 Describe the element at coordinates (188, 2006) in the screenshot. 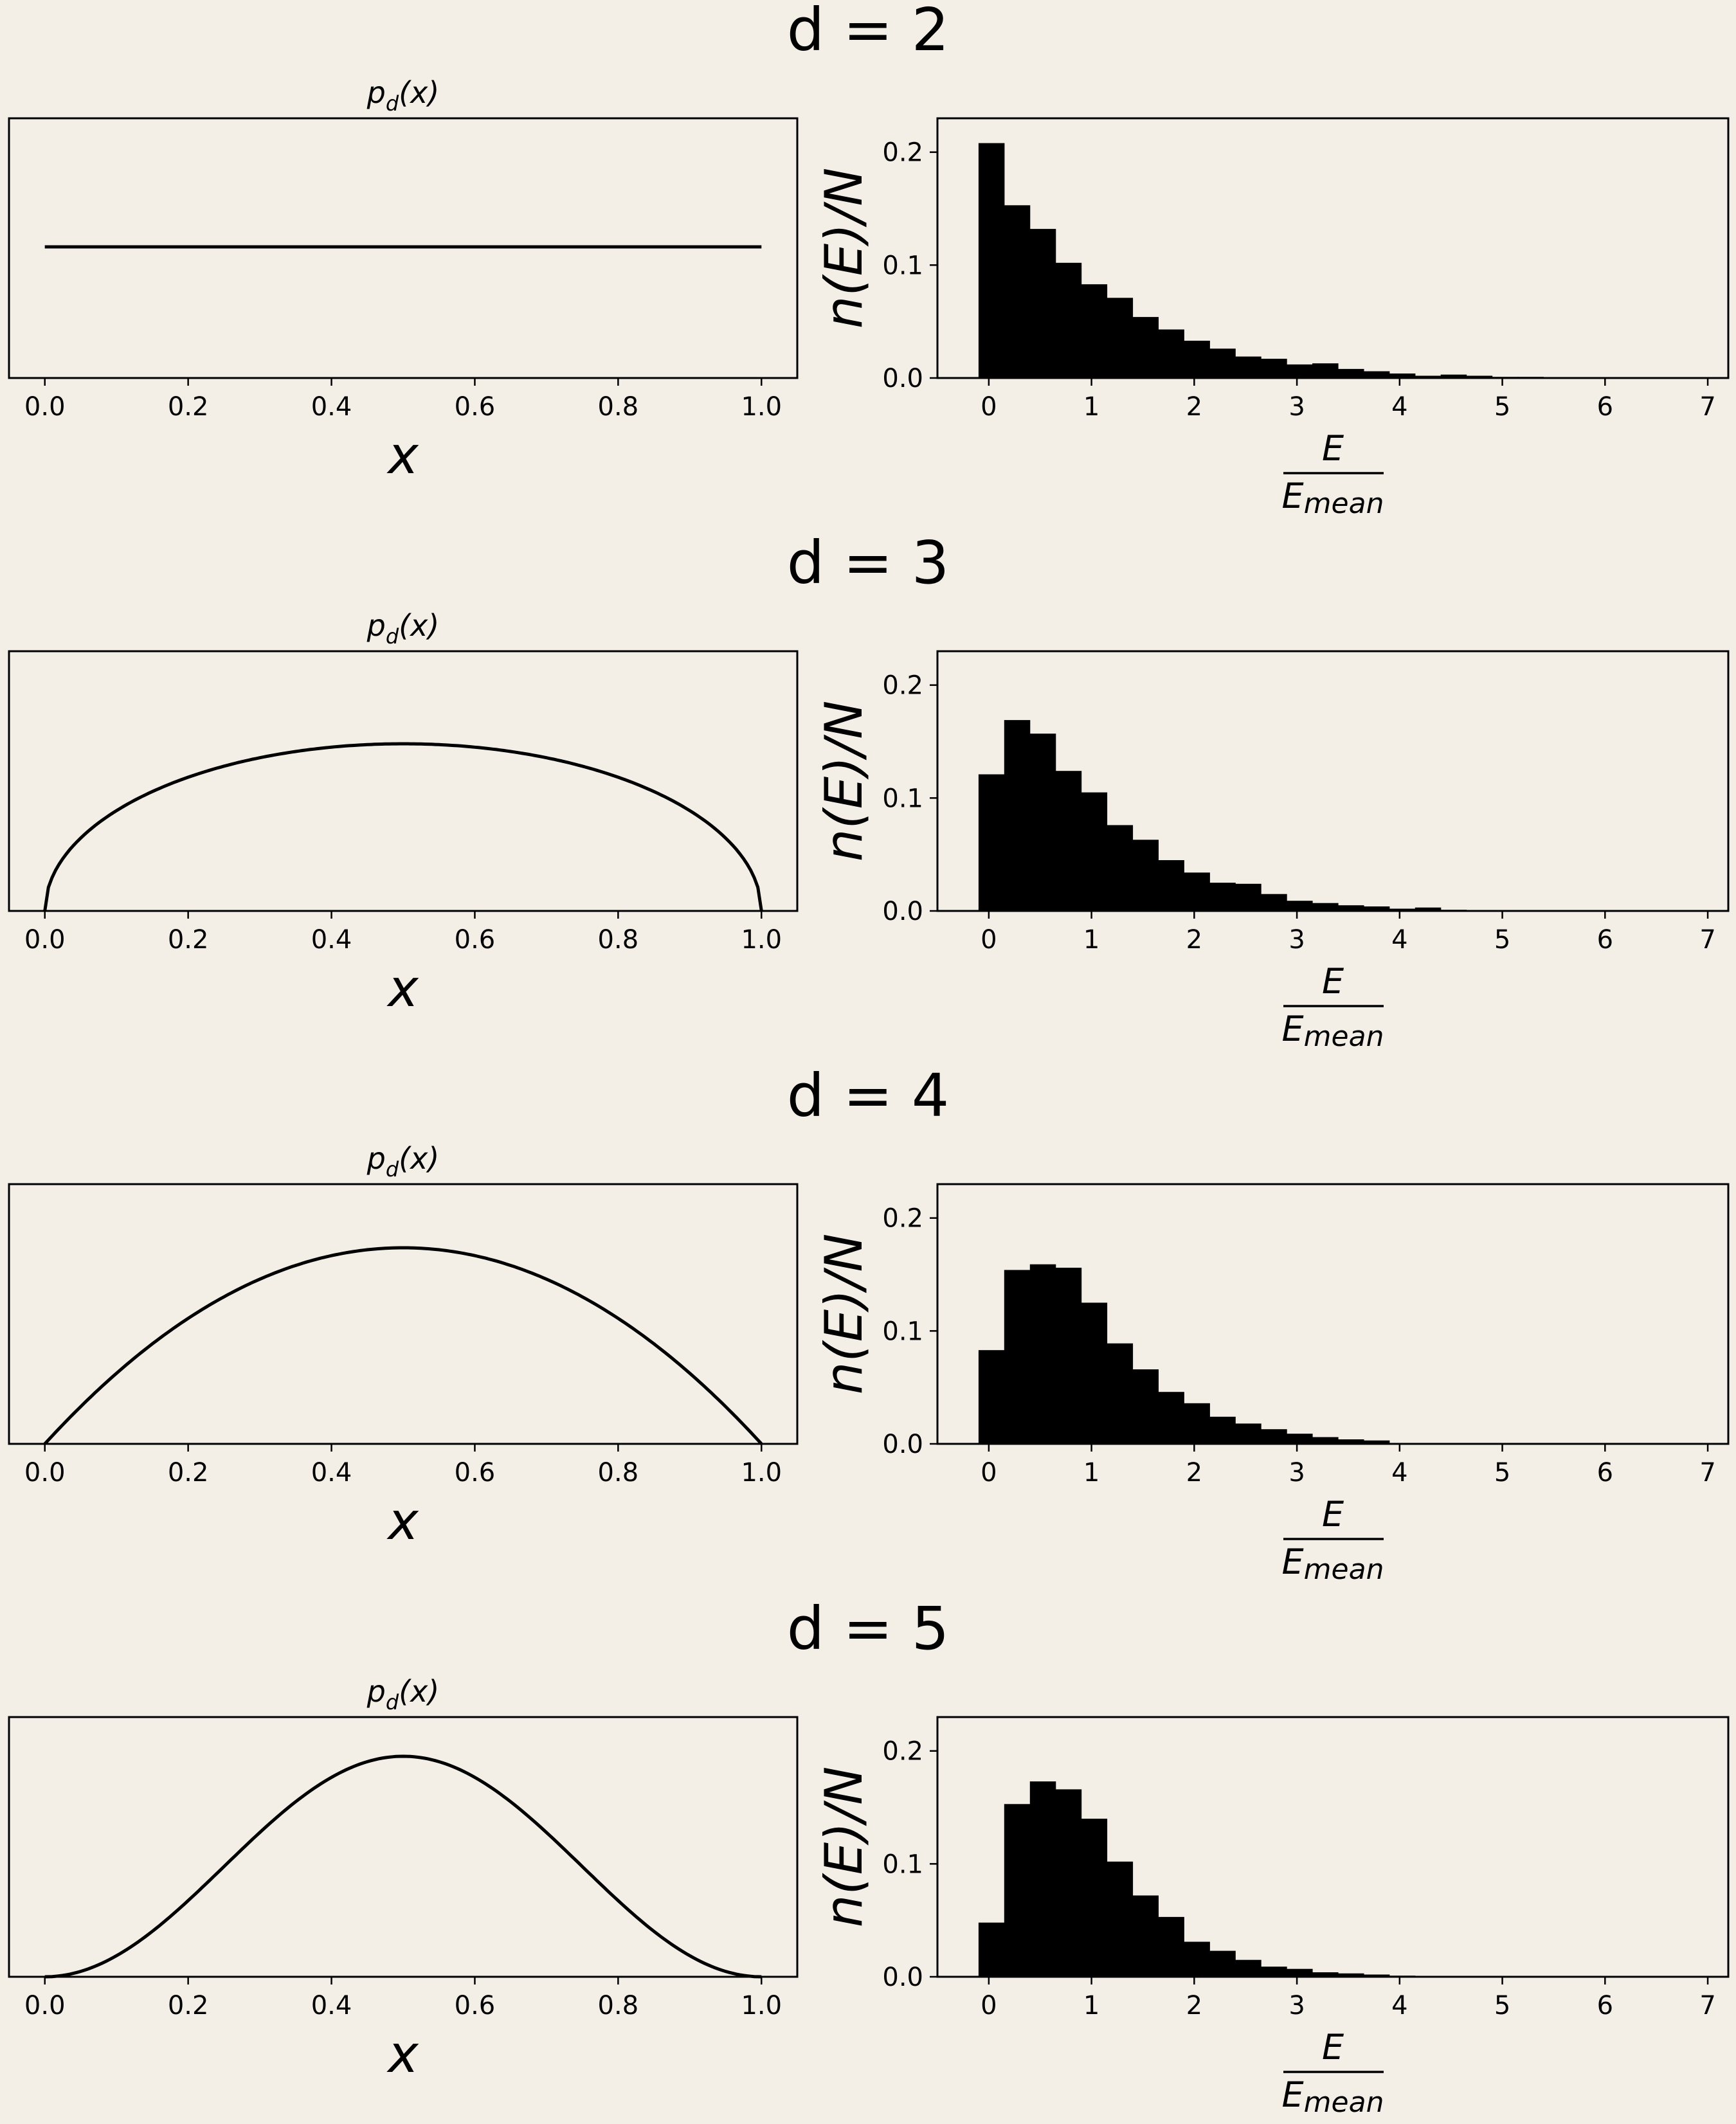

I see `density-xtick-label: 0.2` at that location.